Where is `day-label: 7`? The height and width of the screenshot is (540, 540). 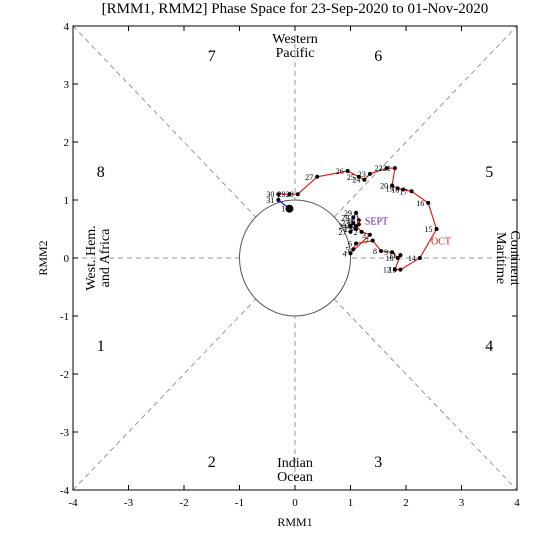
day-label: 7 is located at coordinates (367, 241).